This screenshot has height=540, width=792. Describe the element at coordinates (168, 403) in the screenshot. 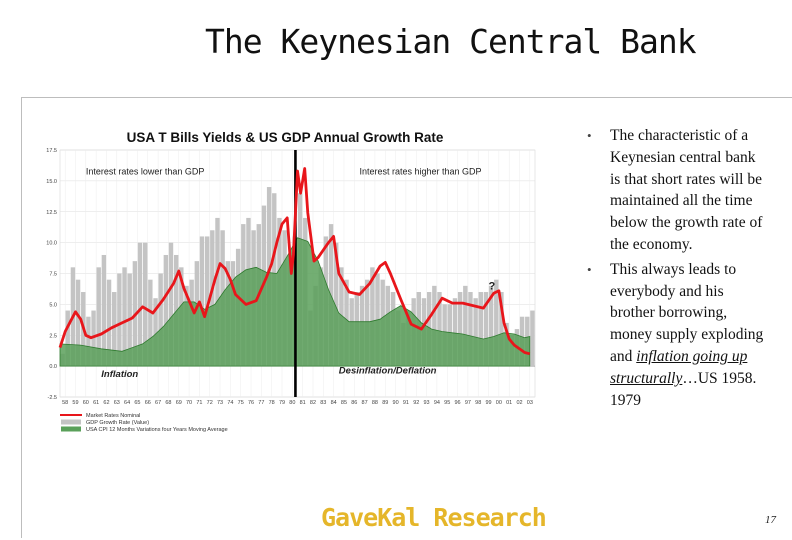

I see `x-tick-label: 68` at that location.